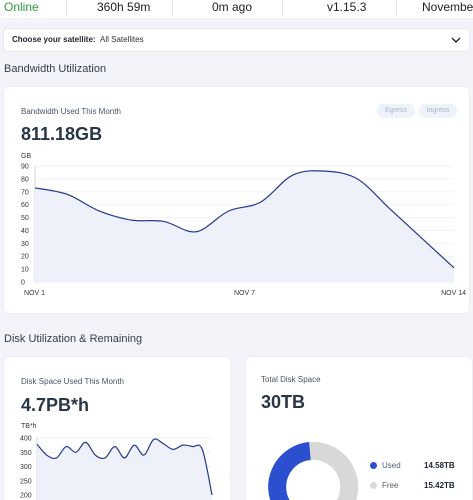  What do you see at coordinates (291, 379) in the screenshot?
I see `total-disk-card-label: Total Disk Space` at bounding box center [291, 379].